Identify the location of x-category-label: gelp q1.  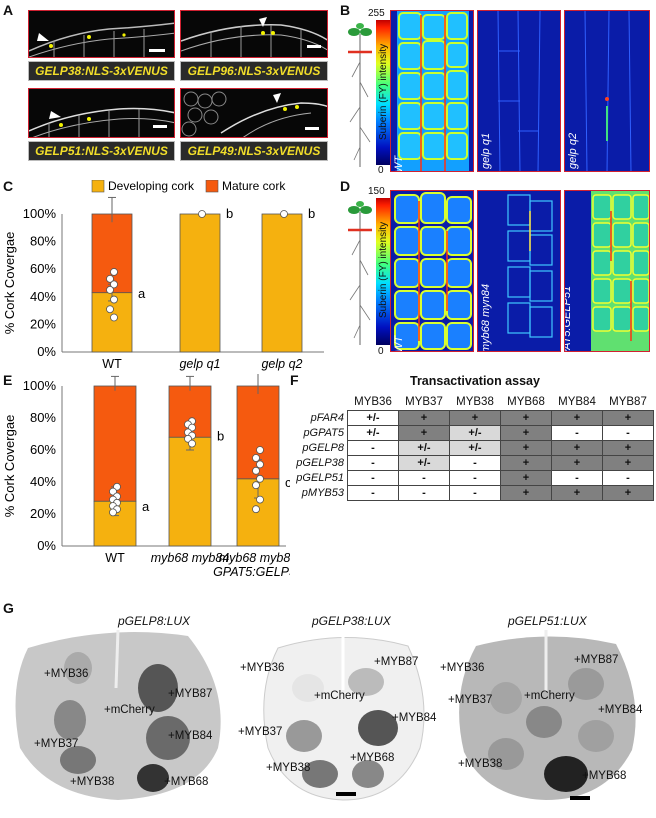
(199, 364).